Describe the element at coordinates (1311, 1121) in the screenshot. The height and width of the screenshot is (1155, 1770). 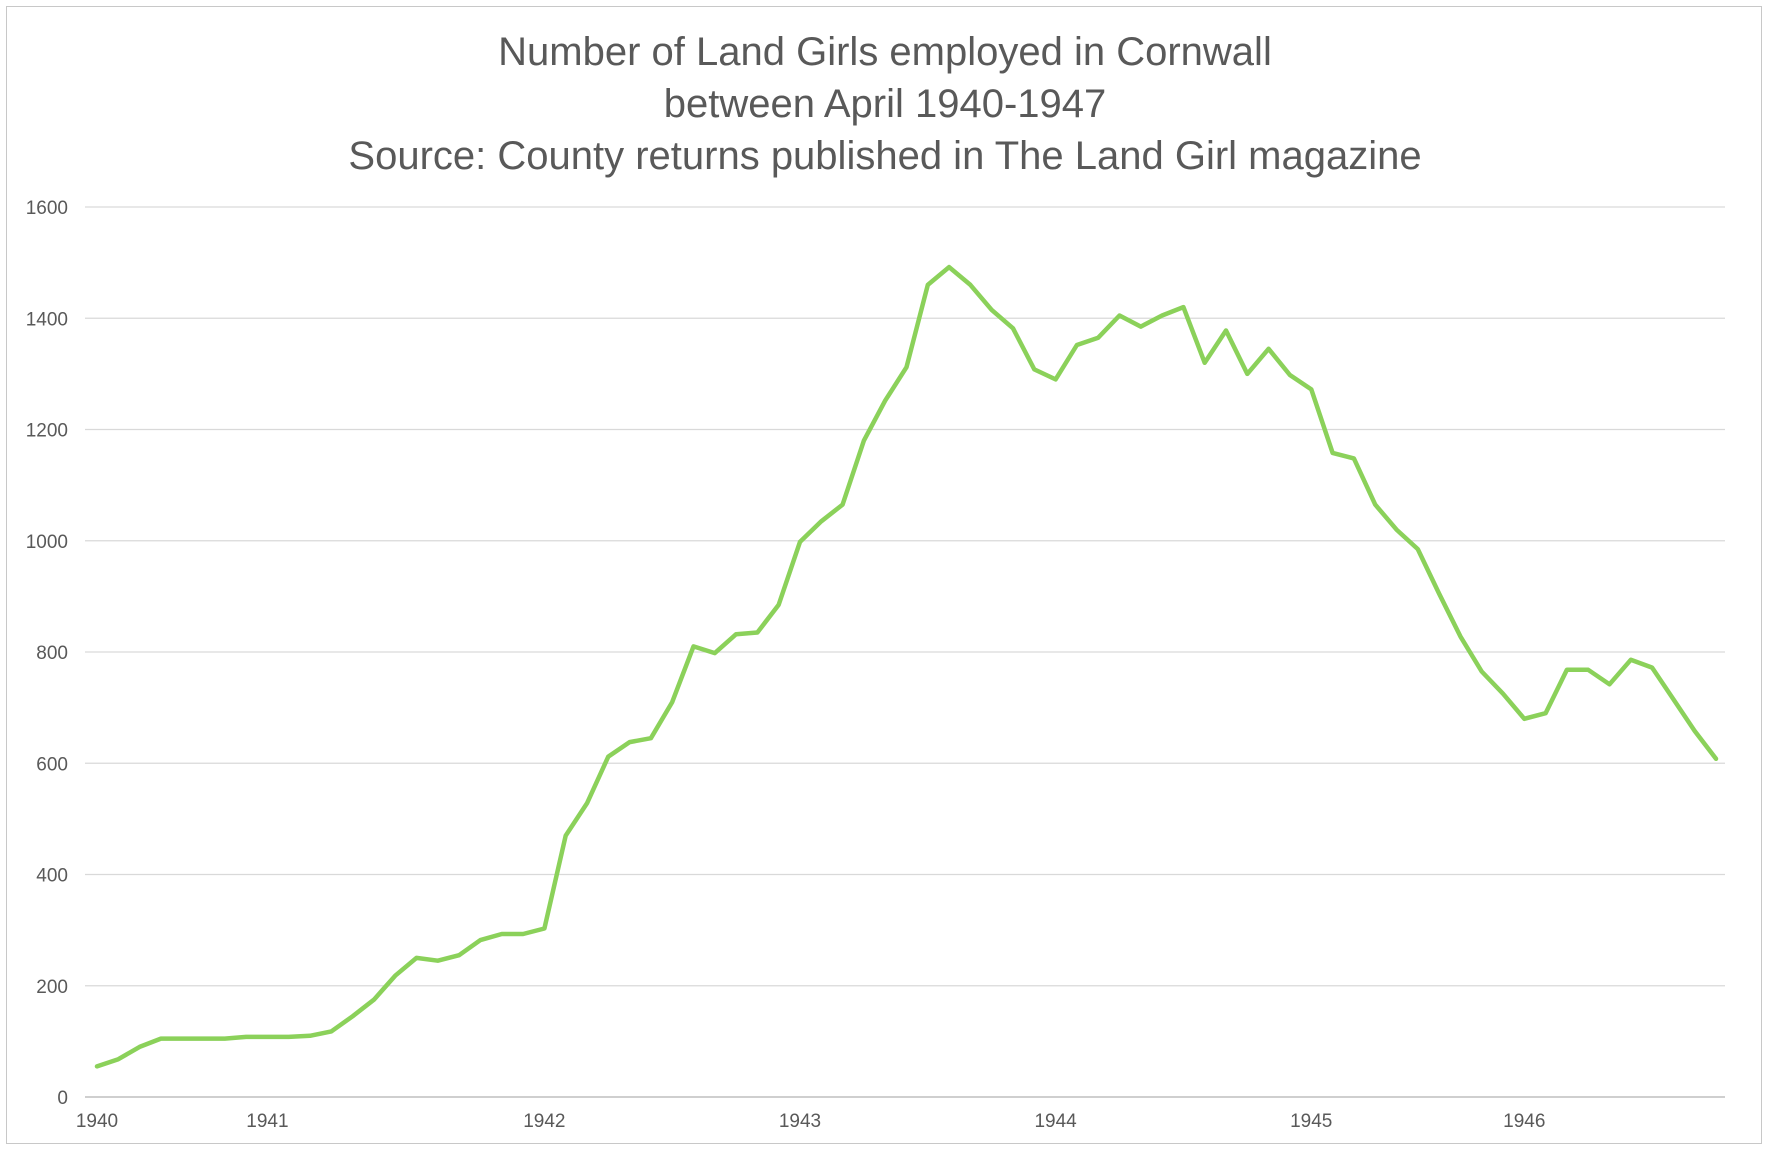
I see `x-tick-label-1945: 1945` at that location.